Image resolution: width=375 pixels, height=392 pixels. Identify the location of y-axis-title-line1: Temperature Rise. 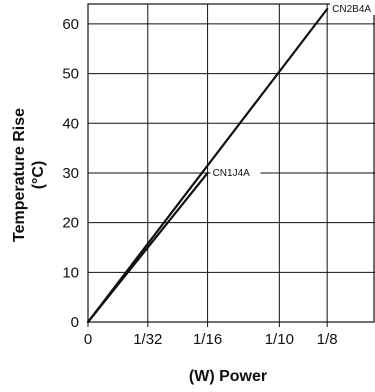
(19, 175).